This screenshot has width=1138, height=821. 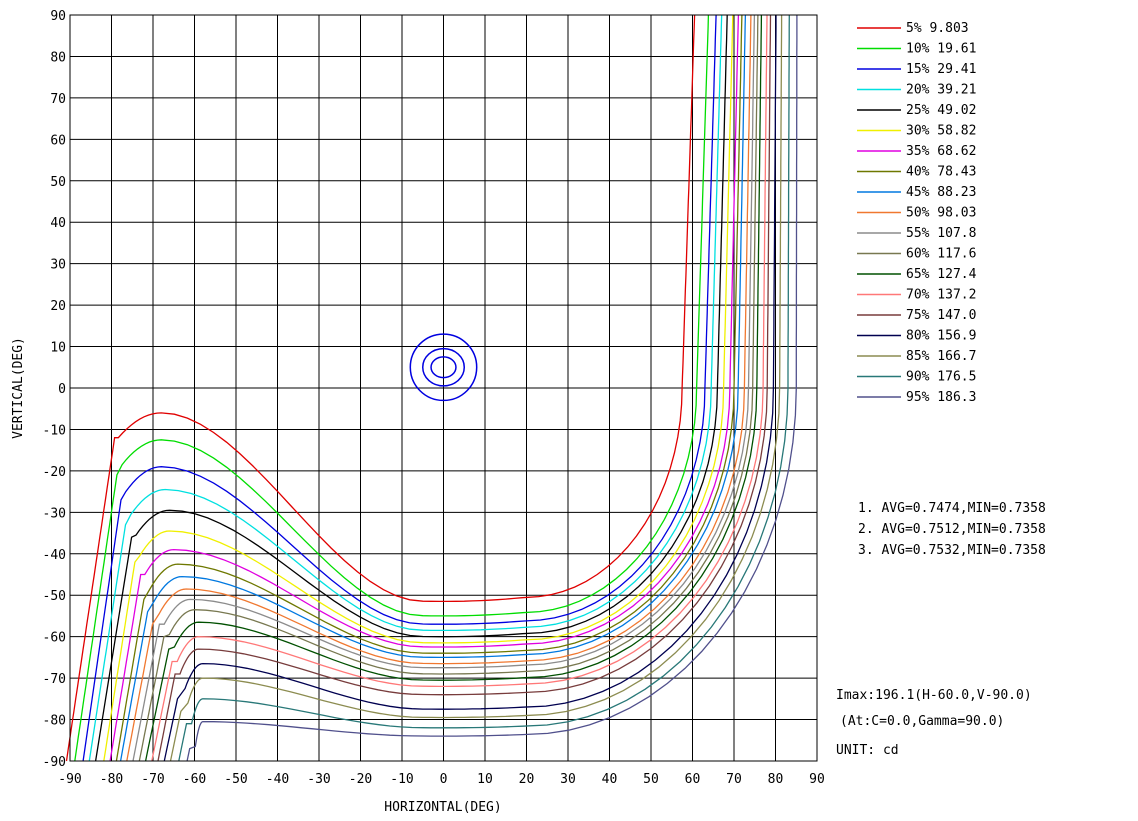 I want to click on legend-label: 55% 107.8, so click(x=941, y=233).